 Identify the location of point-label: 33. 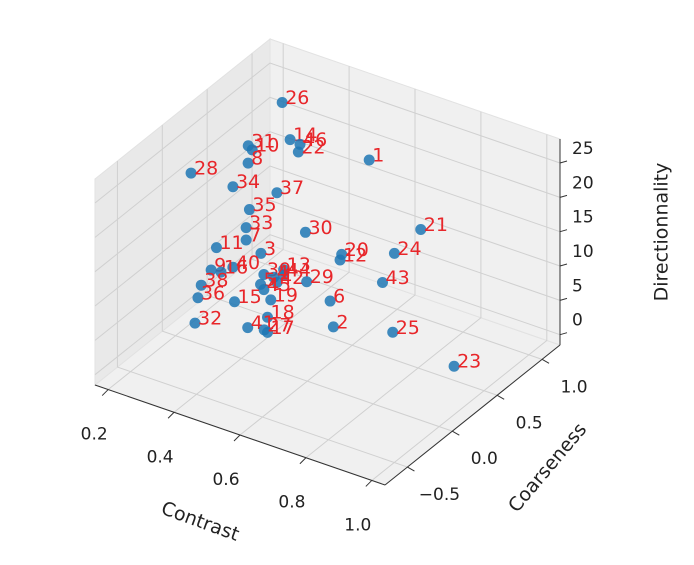
(261, 223).